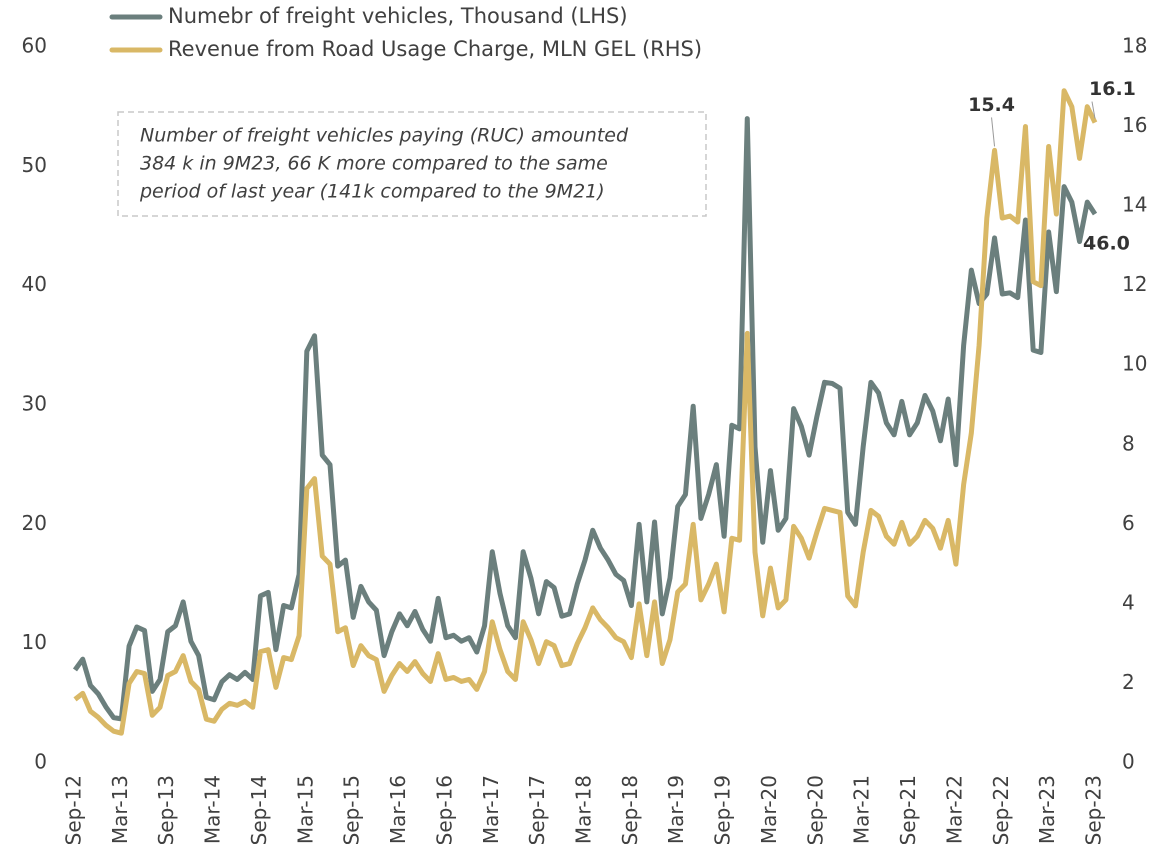 The height and width of the screenshot is (857, 1173). What do you see at coordinates (723, 810) in the screenshot?
I see `x-tick-label: Sep-19` at bounding box center [723, 810].